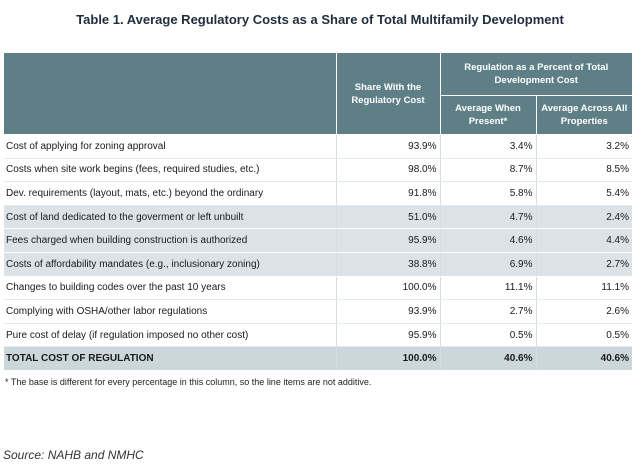 The height and width of the screenshot is (468, 640). What do you see at coordinates (170, 94) in the screenshot?
I see `header-blank` at bounding box center [170, 94].